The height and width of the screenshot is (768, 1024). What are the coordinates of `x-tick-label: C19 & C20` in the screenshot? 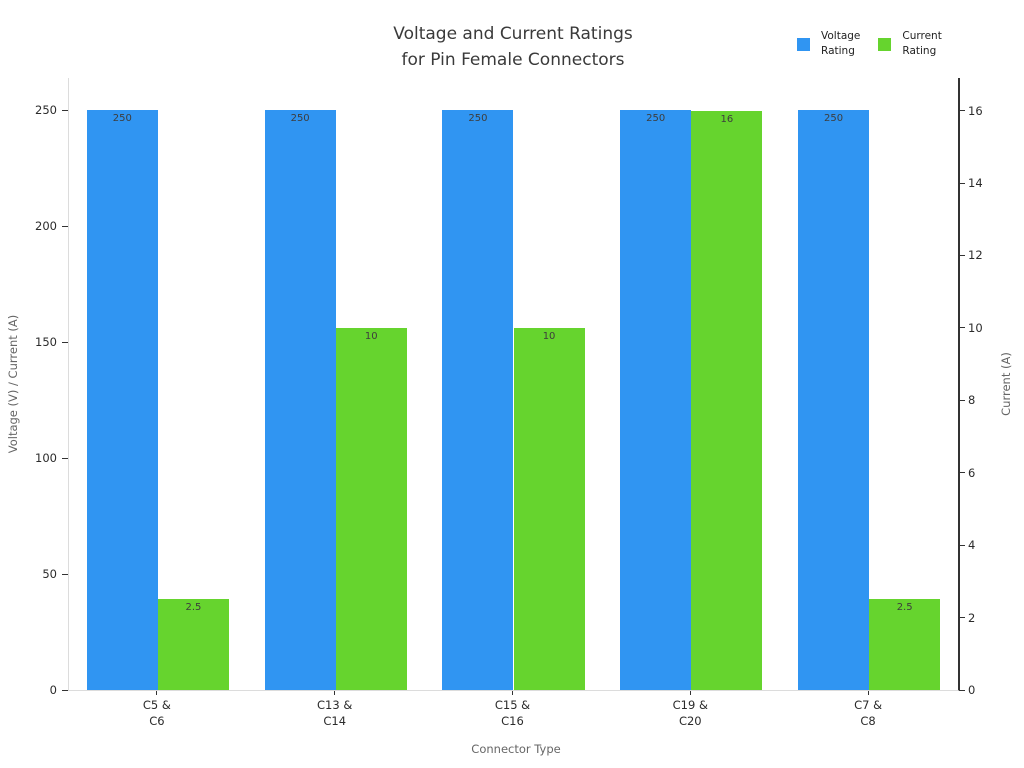 It's located at (690, 713).